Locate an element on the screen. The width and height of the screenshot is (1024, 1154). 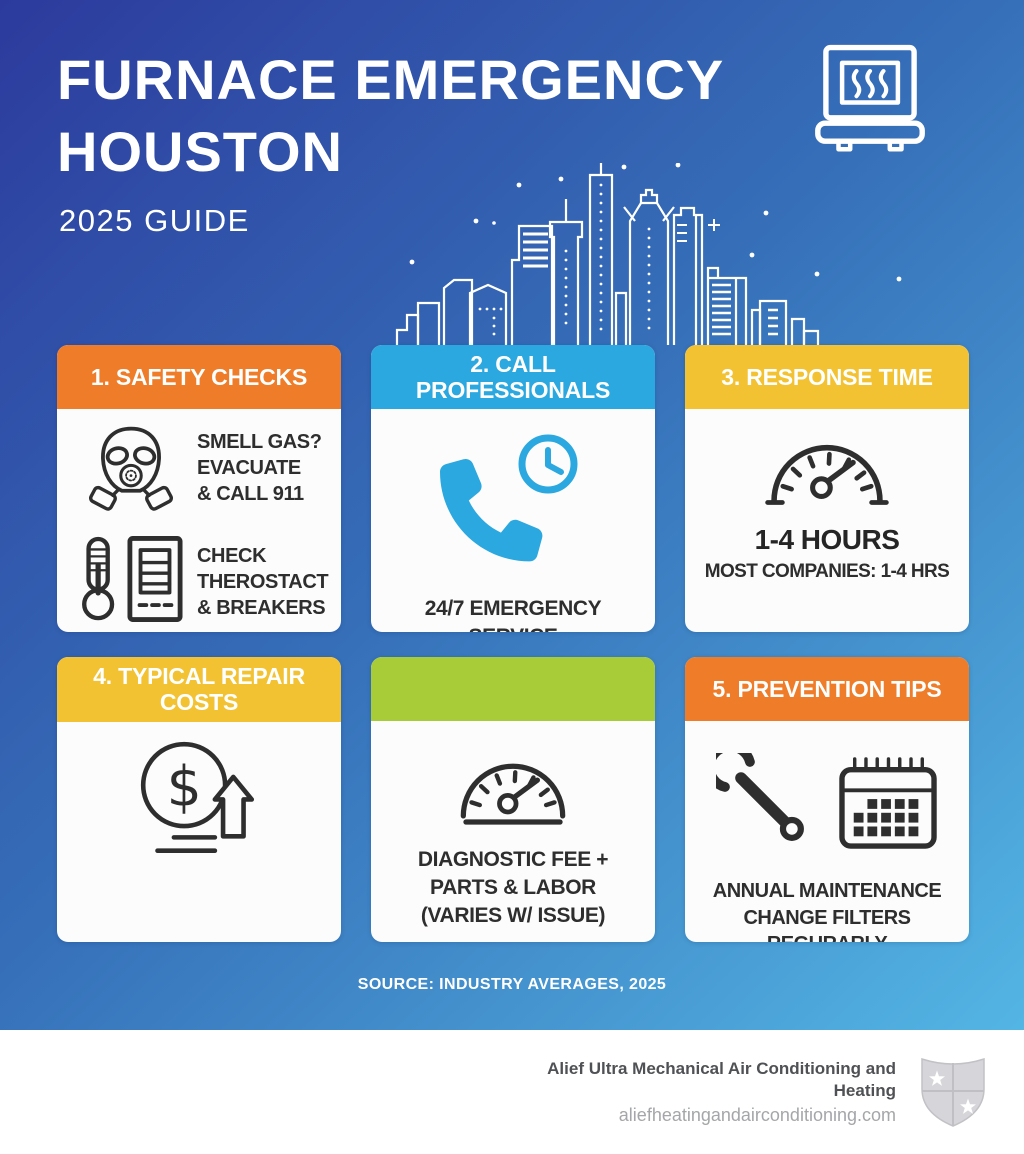
wrench-icon is located at coordinates (760, 799).